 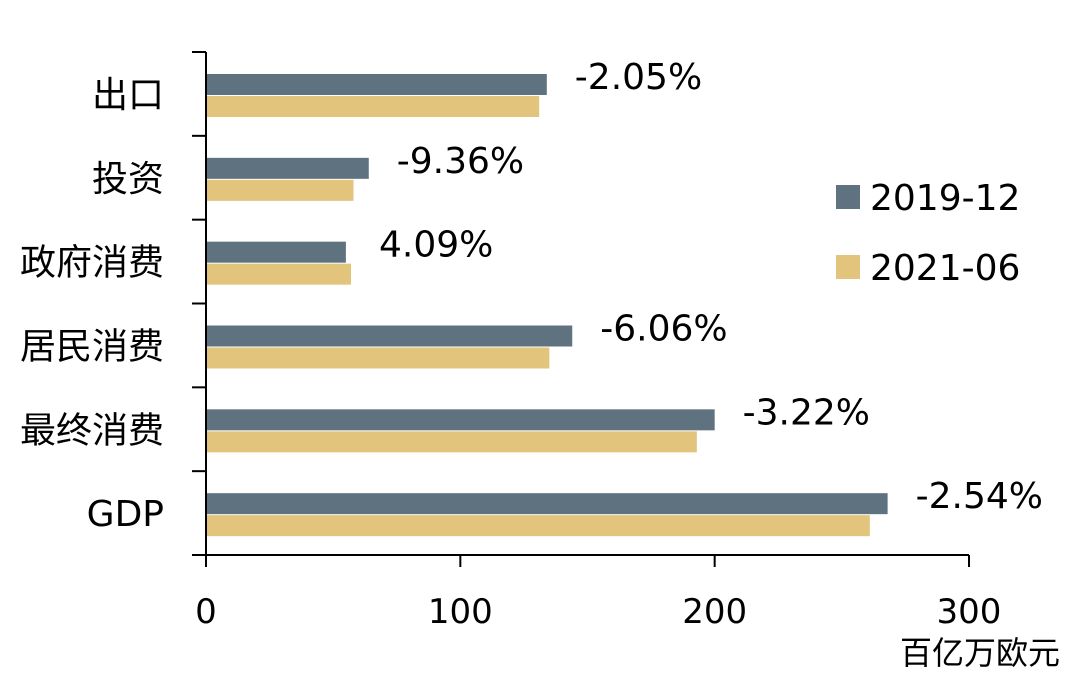 I want to click on data-label: -3.22%, so click(x=806, y=412).